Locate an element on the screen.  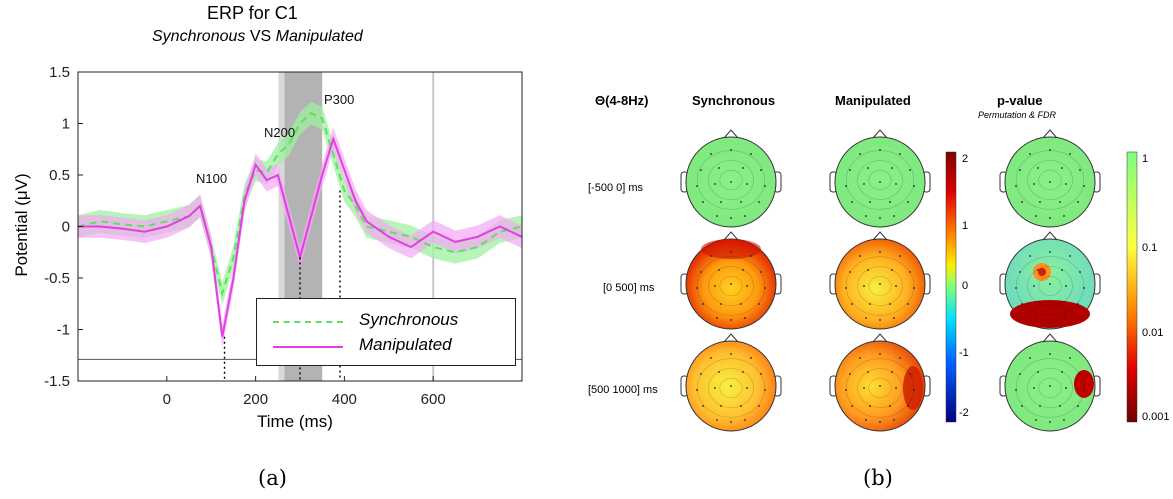
topomap-pre-pvalue-nose is located at coordinates (1050, 134).